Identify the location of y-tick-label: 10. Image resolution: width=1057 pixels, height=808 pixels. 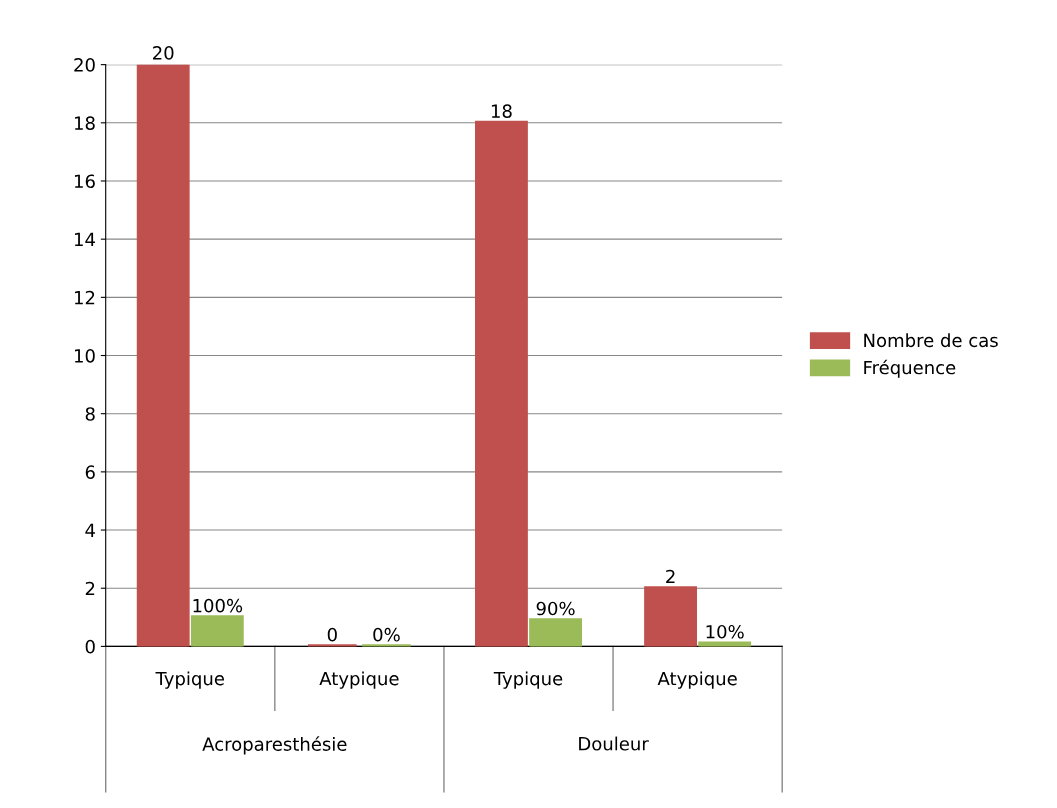
(84, 355).